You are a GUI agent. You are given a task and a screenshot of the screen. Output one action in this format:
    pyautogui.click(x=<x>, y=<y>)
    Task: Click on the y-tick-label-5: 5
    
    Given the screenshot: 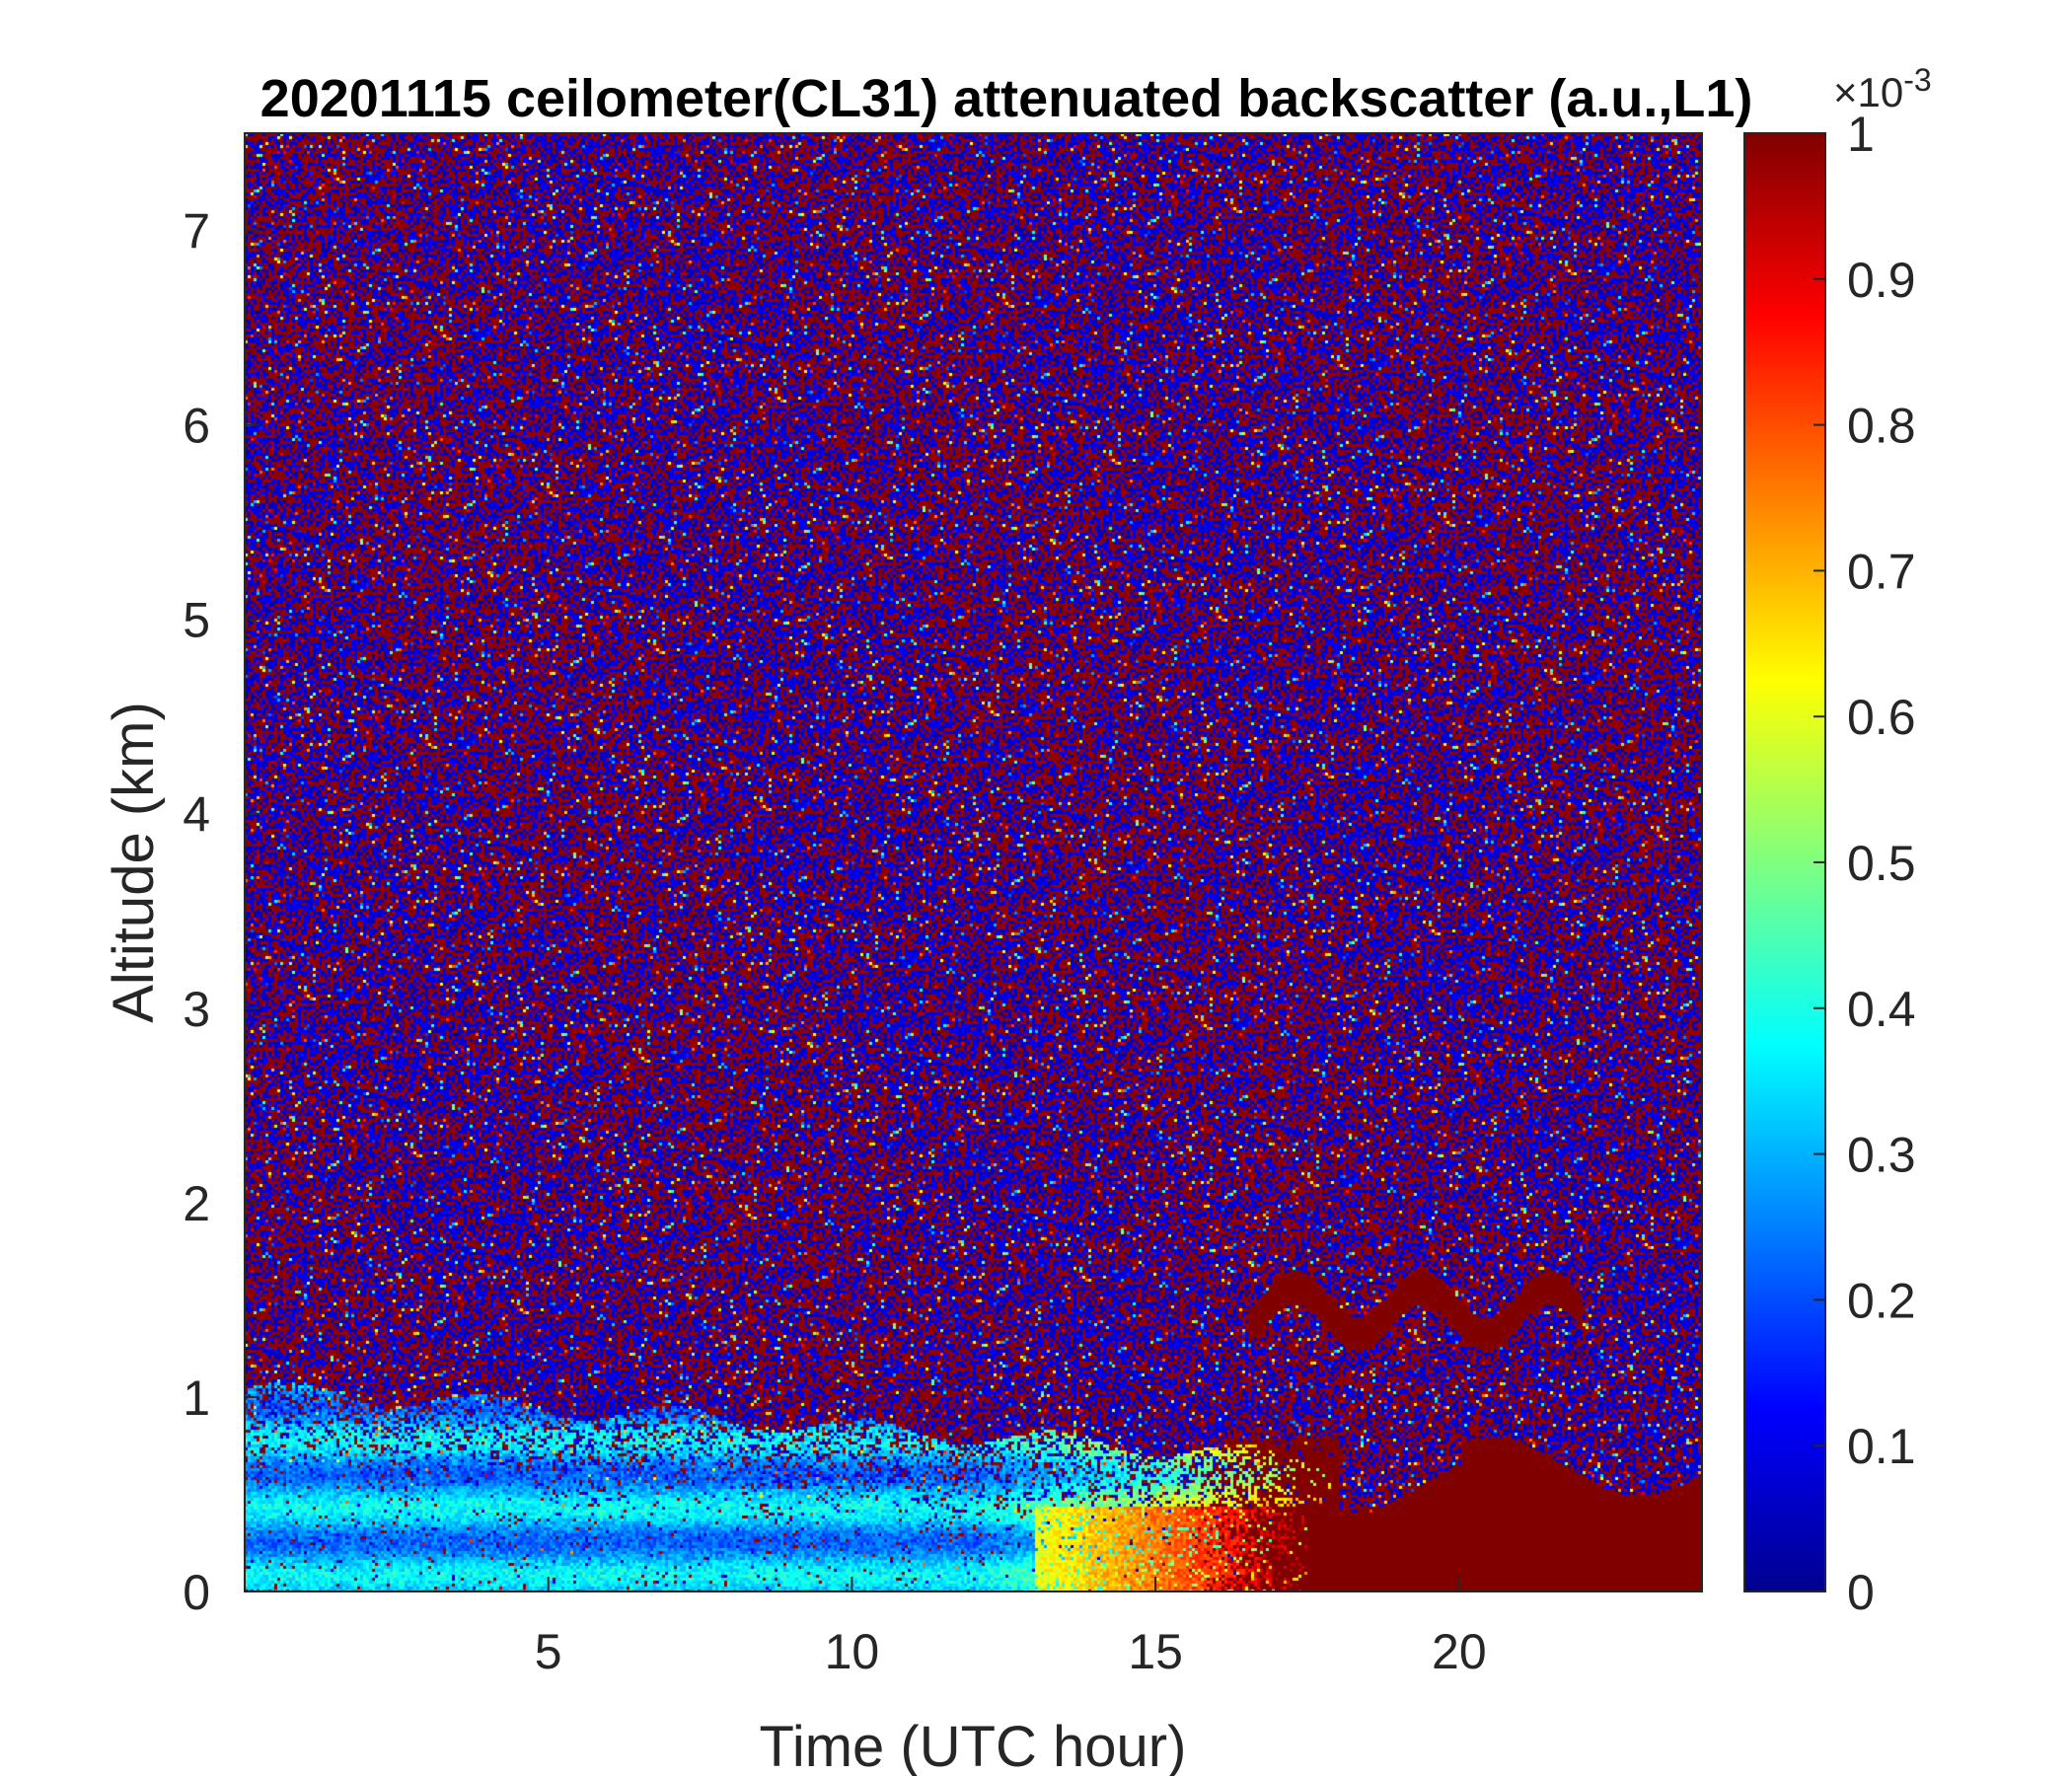 What is the action you would take?
    pyautogui.click(x=197, y=621)
    